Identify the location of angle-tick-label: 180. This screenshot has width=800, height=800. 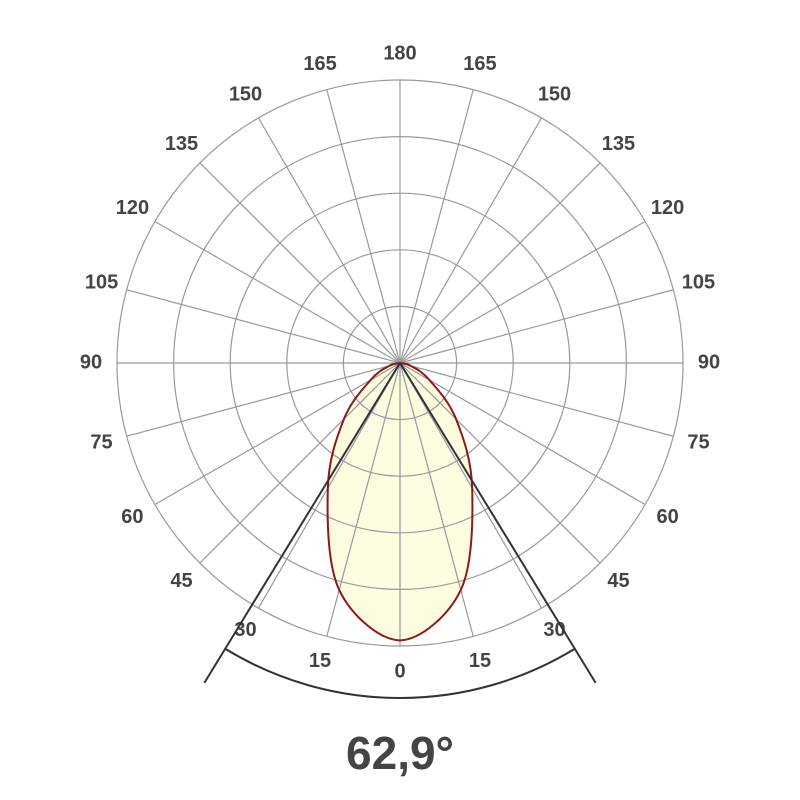
(399, 53).